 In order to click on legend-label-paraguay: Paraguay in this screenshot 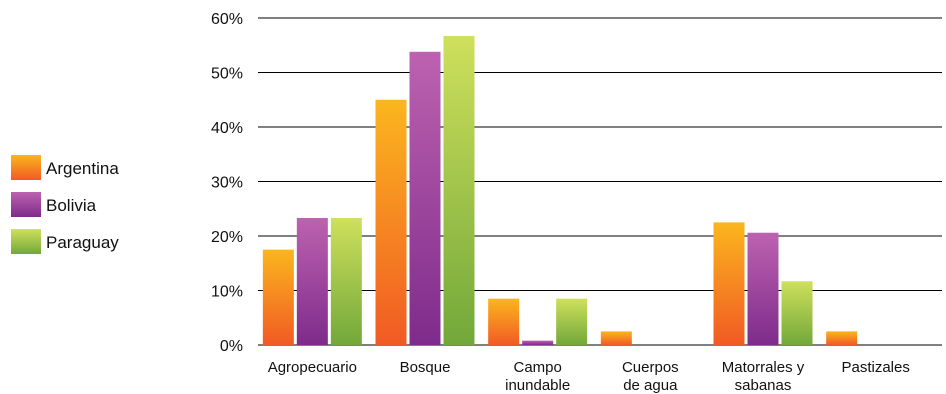, I will do `click(82, 242)`.